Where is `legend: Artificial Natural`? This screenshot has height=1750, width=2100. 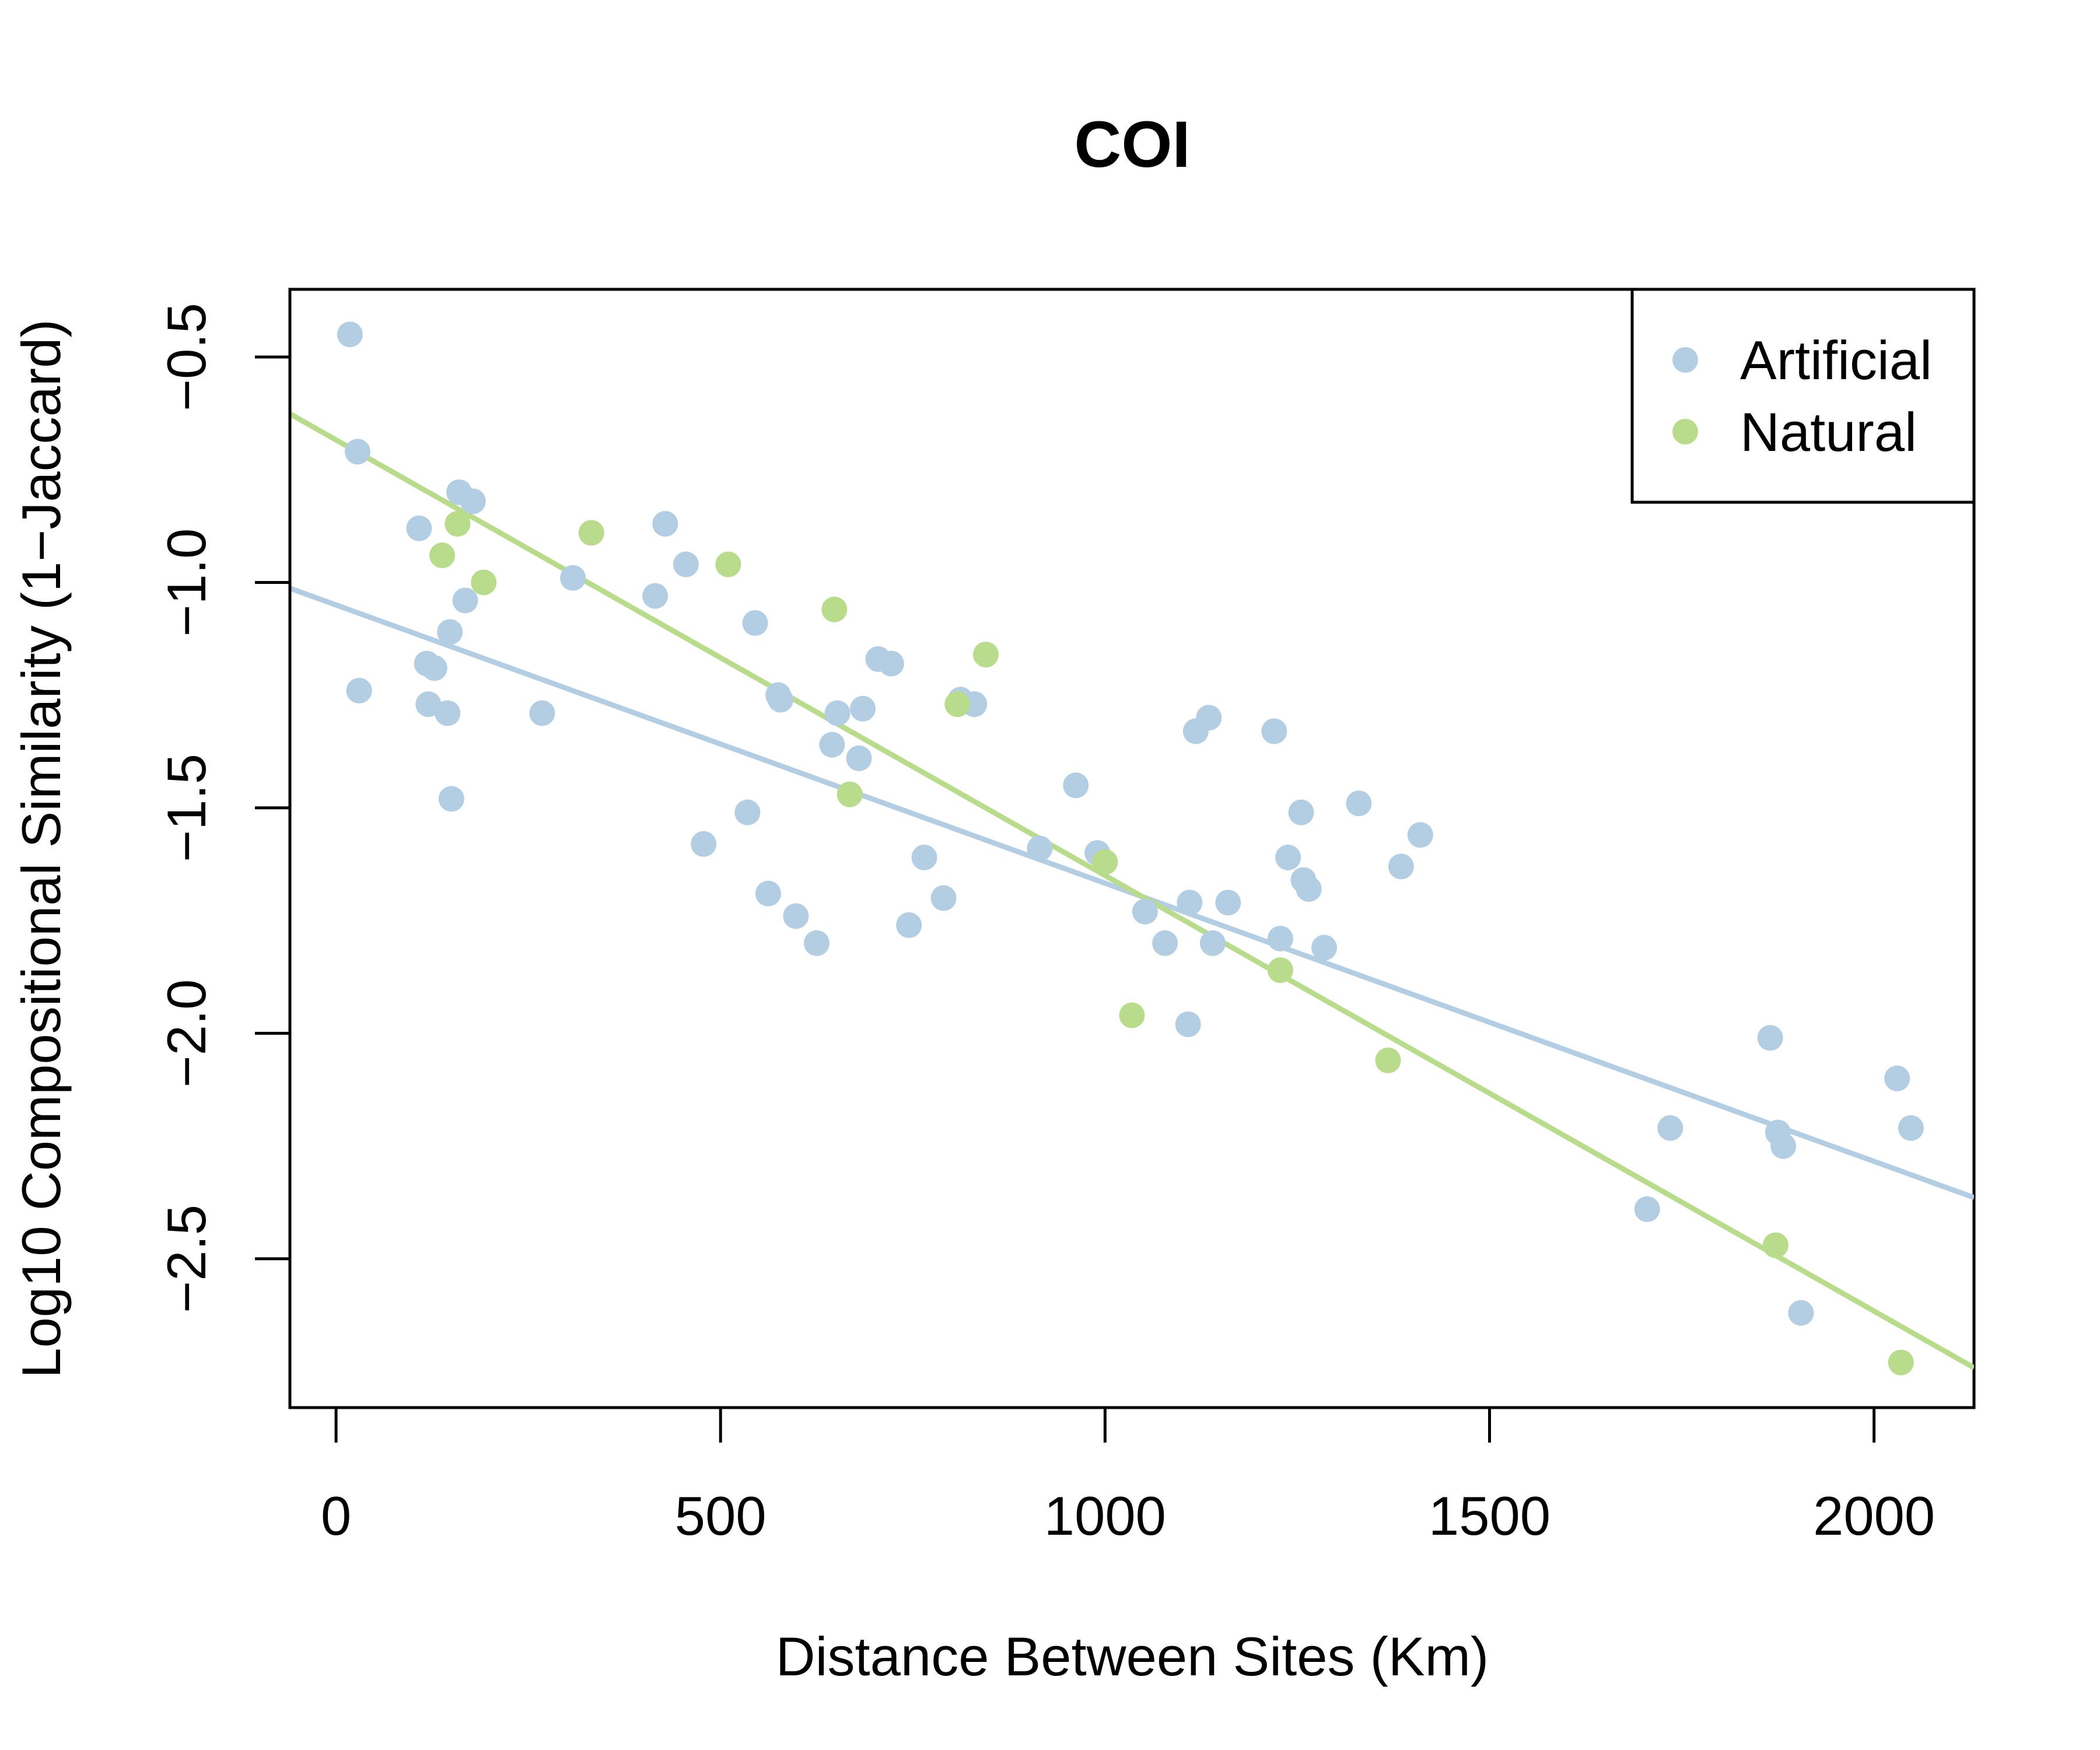 legend: Artificial Natural is located at coordinates (1803, 396).